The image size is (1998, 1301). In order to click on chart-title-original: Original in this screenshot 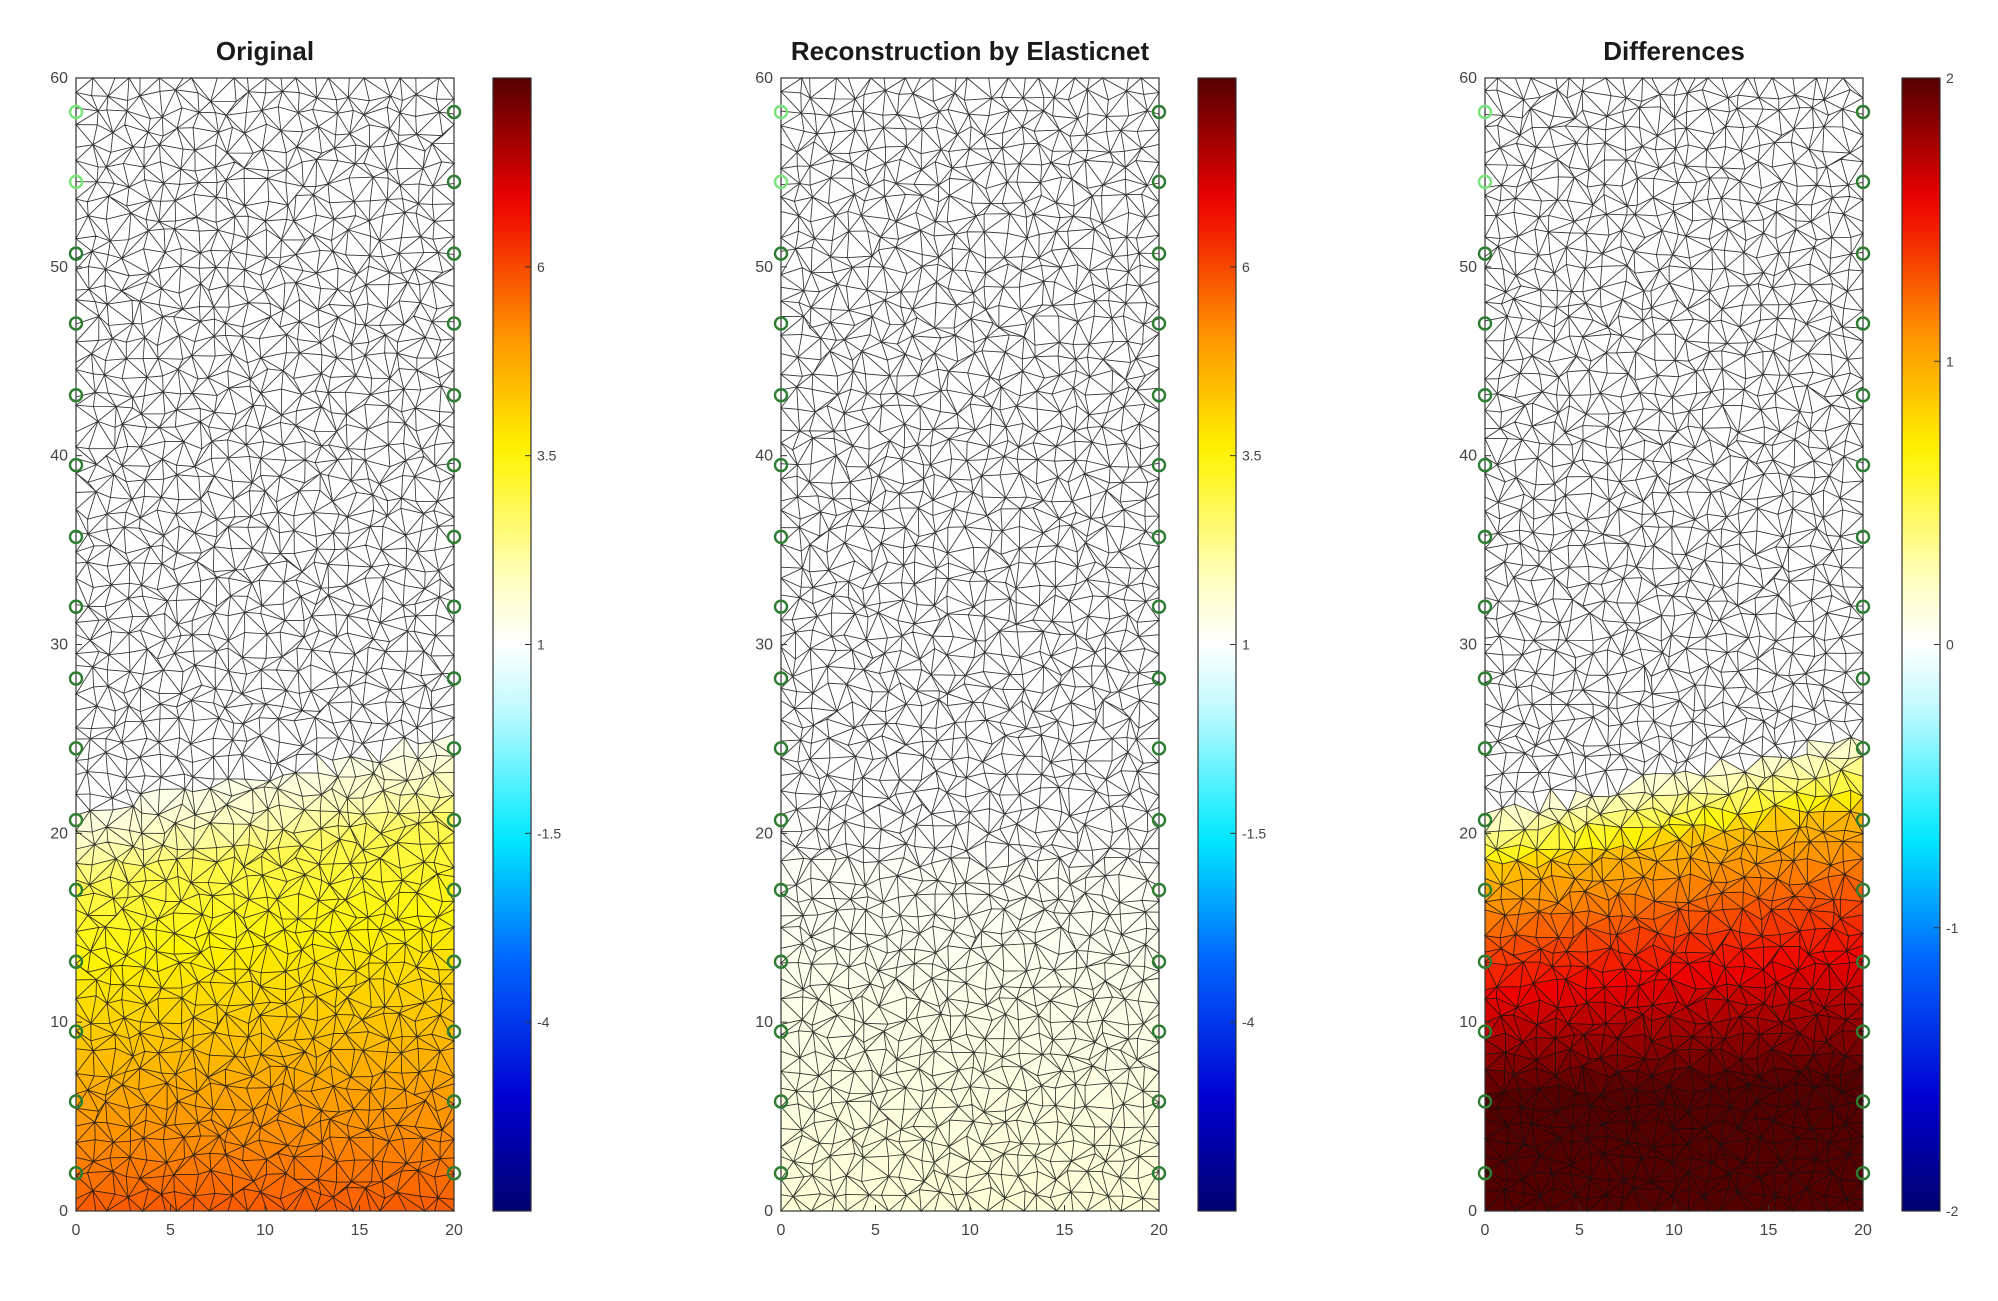, I will do `click(265, 51)`.